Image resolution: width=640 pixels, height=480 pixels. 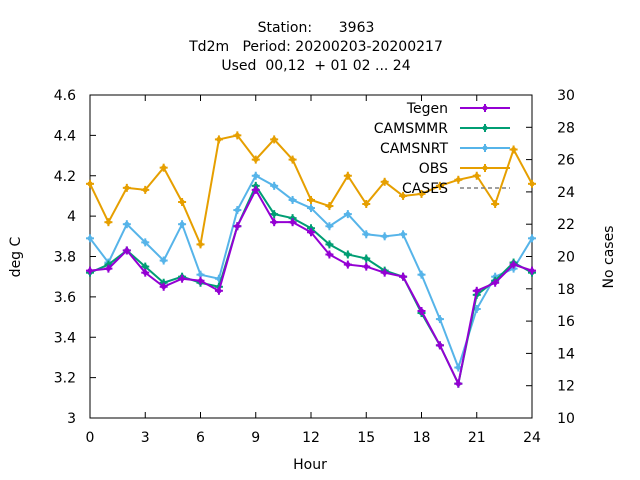 I want to click on y-tick-label: 3.4, so click(x=65, y=338).